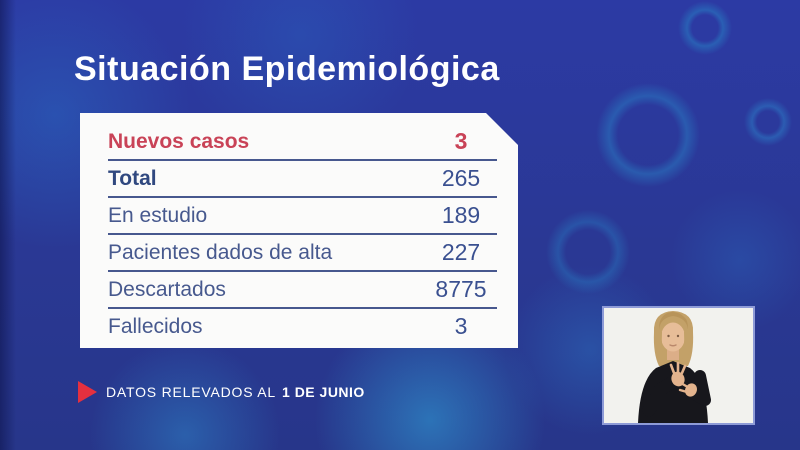 This screenshot has height=450, width=800. Describe the element at coordinates (302, 216) in the screenshot. I see `table-row-en-estudio: En estudio 189` at that location.